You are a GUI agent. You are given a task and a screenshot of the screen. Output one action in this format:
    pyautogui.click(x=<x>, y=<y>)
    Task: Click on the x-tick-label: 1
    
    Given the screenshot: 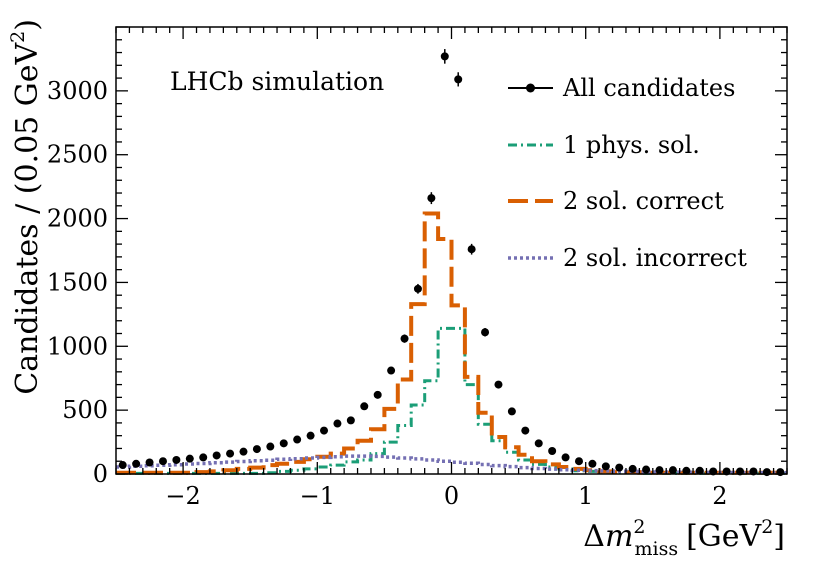 What is the action you would take?
    pyautogui.click(x=585, y=496)
    